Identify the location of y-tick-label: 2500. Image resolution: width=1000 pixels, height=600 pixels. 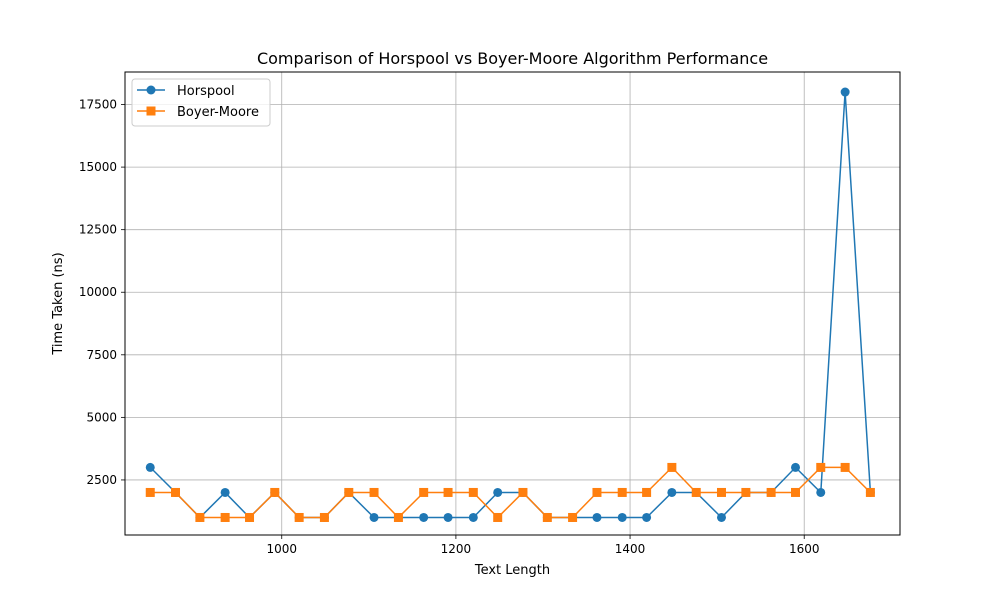
(101, 480).